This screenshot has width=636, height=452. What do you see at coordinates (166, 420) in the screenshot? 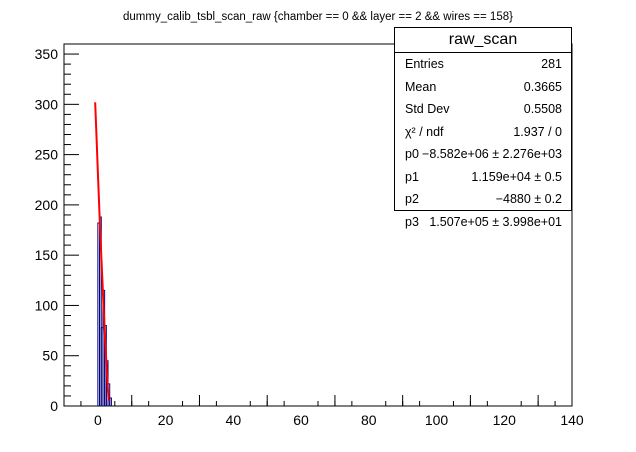
I see `x-tick-label: 20` at bounding box center [166, 420].